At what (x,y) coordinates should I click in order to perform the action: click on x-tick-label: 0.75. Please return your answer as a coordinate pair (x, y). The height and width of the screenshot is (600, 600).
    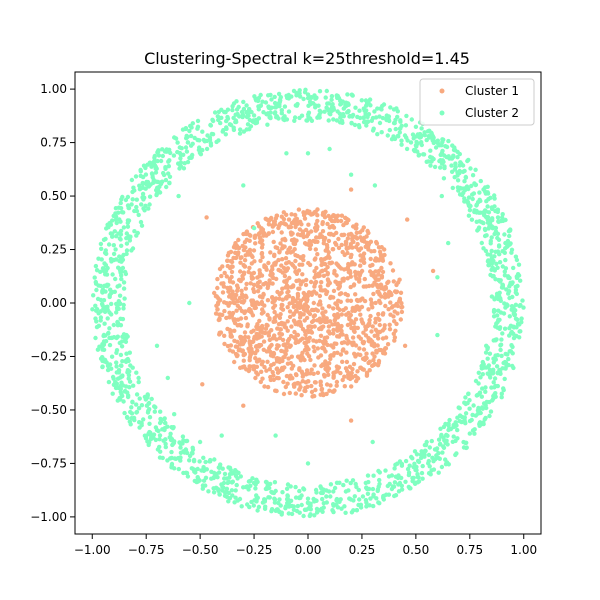
    Looking at the image, I should click on (469, 550).